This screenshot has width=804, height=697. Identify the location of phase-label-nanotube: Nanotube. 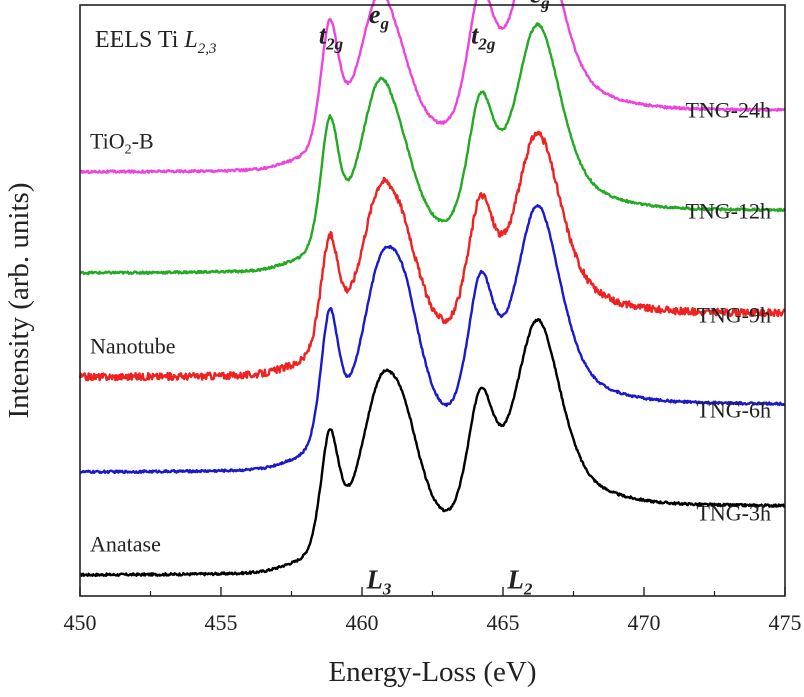
(133, 346).